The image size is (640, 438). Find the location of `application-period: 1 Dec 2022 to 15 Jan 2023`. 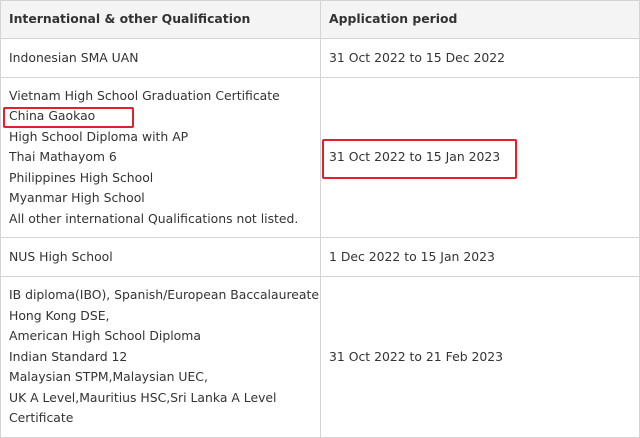

application-period: 1 Dec 2022 to 15 Jan 2023 is located at coordinates (412, 256).